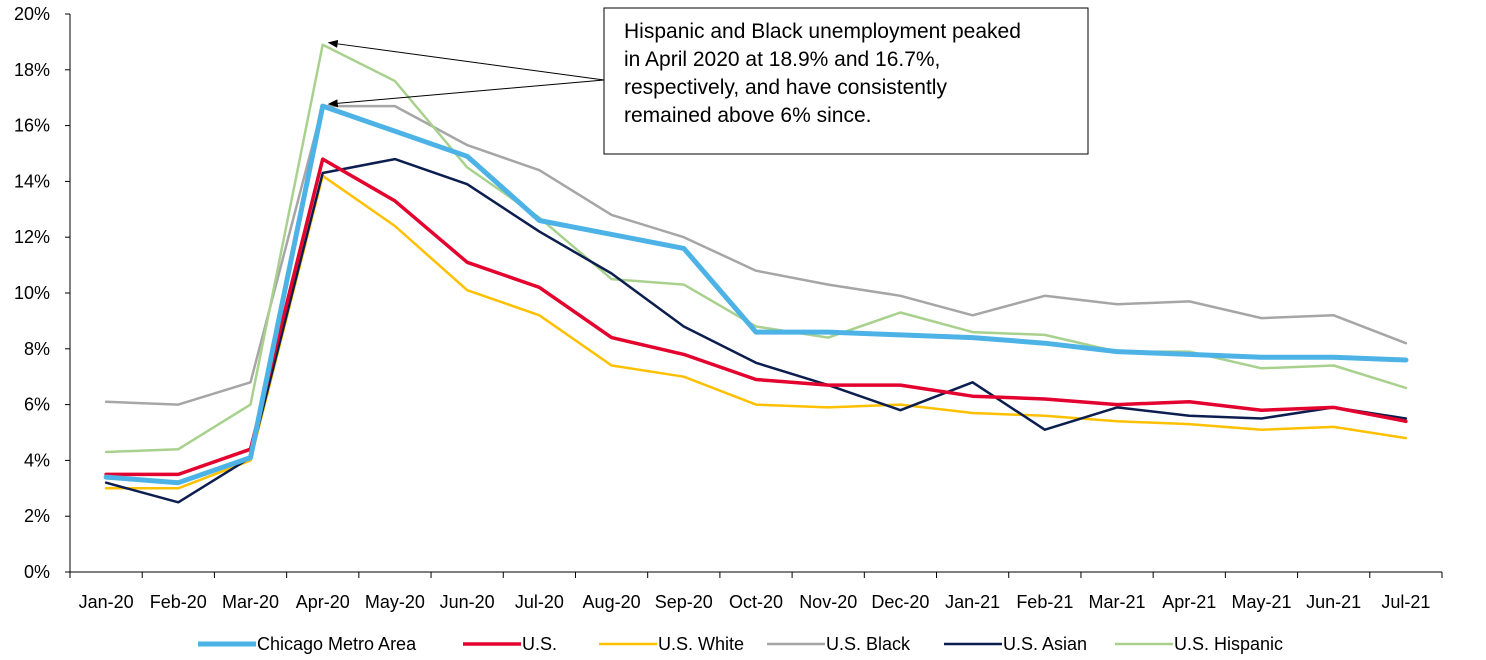 Image resolution: width=1486 pixels, height=660 pixels. I want to click on legend-label-u-s-black: U.S. Black, so click(868, 644).